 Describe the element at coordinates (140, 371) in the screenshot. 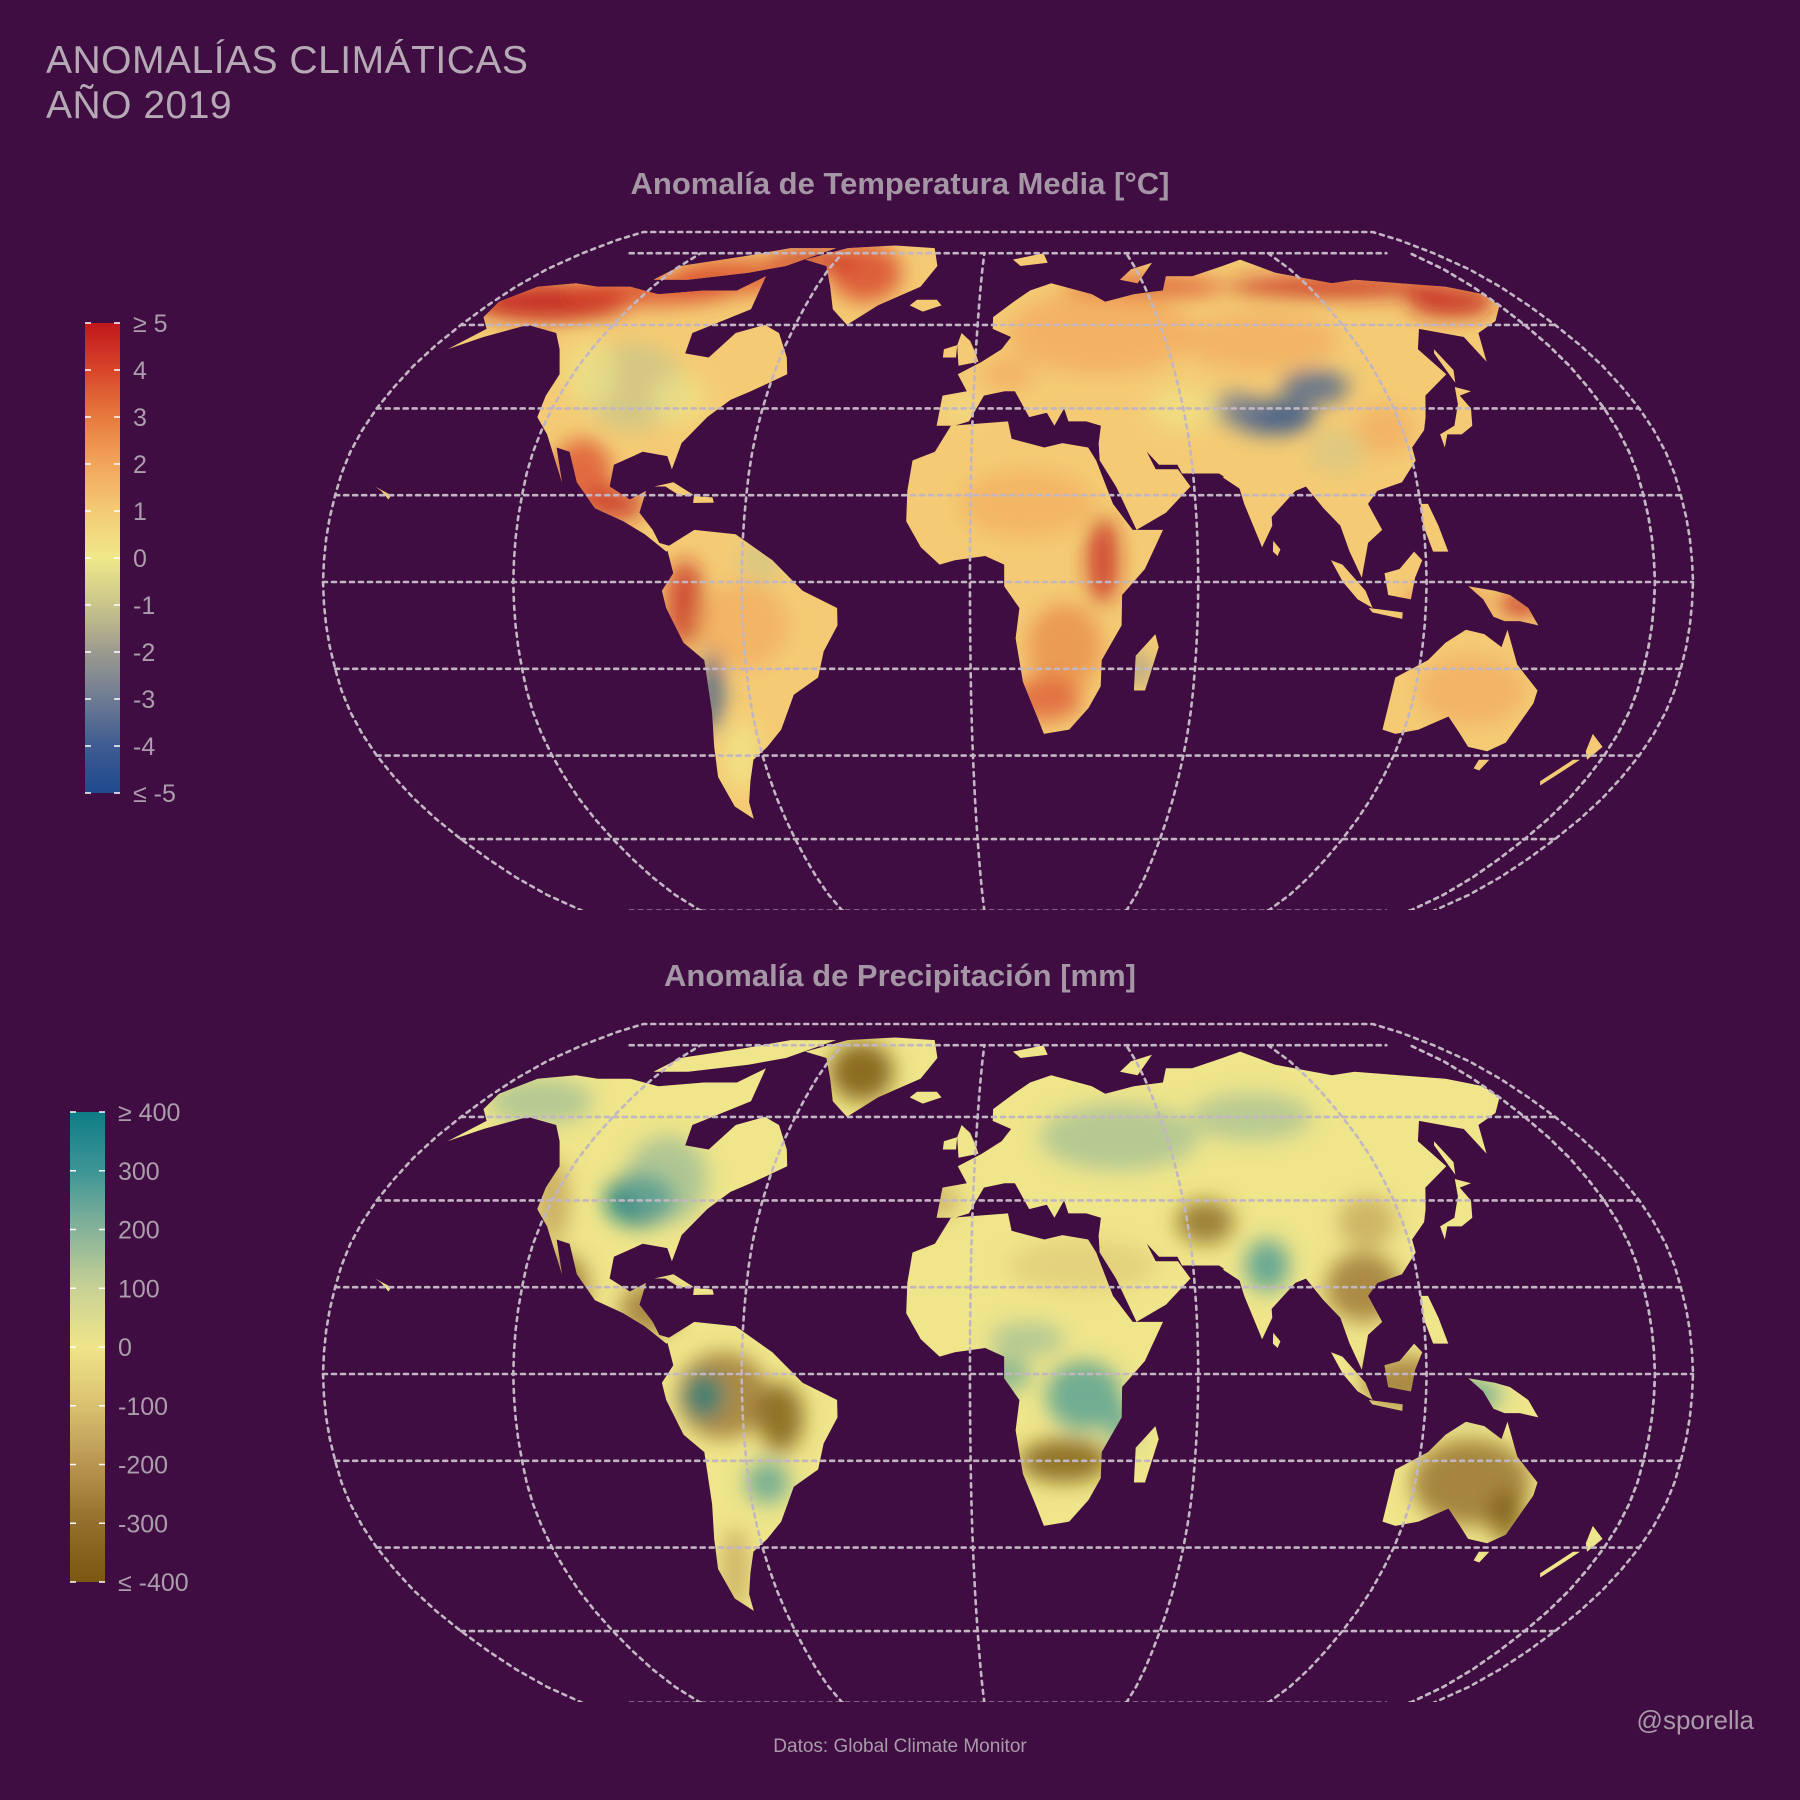

I see `legend-label: 4` at that location.